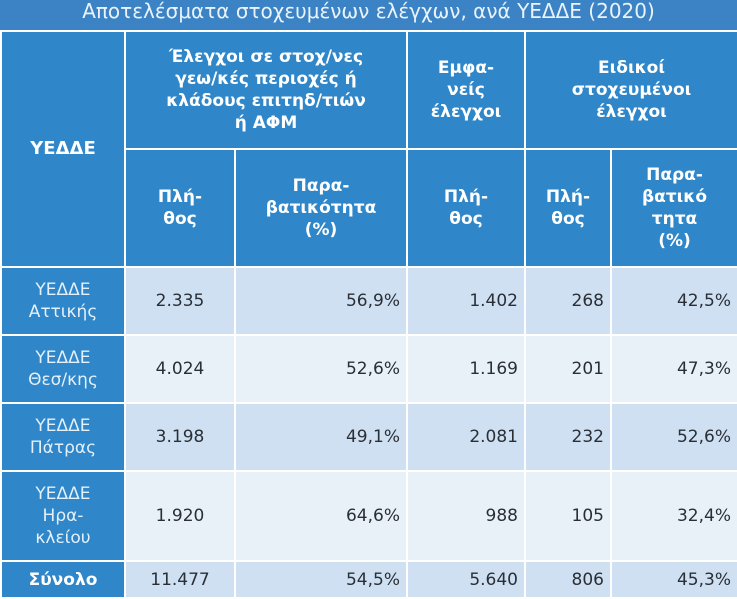 This screenshot has width=737, height=599. I want to click on g1-count-cell: 2.335, so click(180, 301).